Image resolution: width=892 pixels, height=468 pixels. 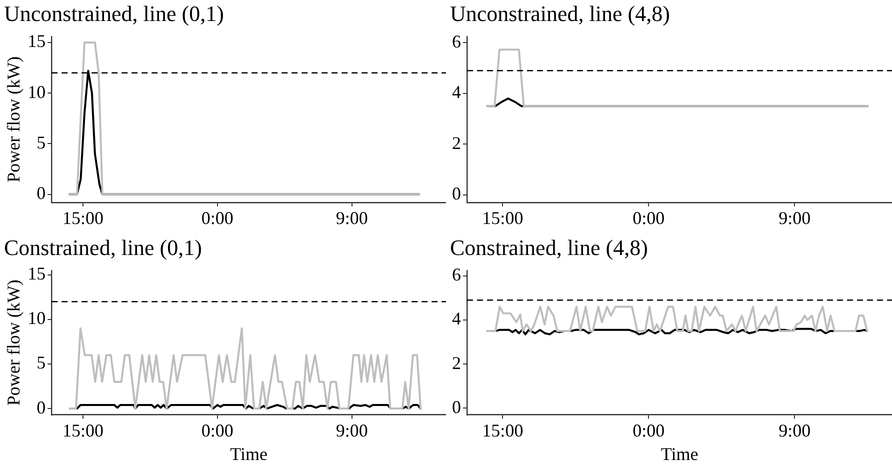 I want to click on chart-title: Unconstrained, line (4,8), so click(x=560, y=13).